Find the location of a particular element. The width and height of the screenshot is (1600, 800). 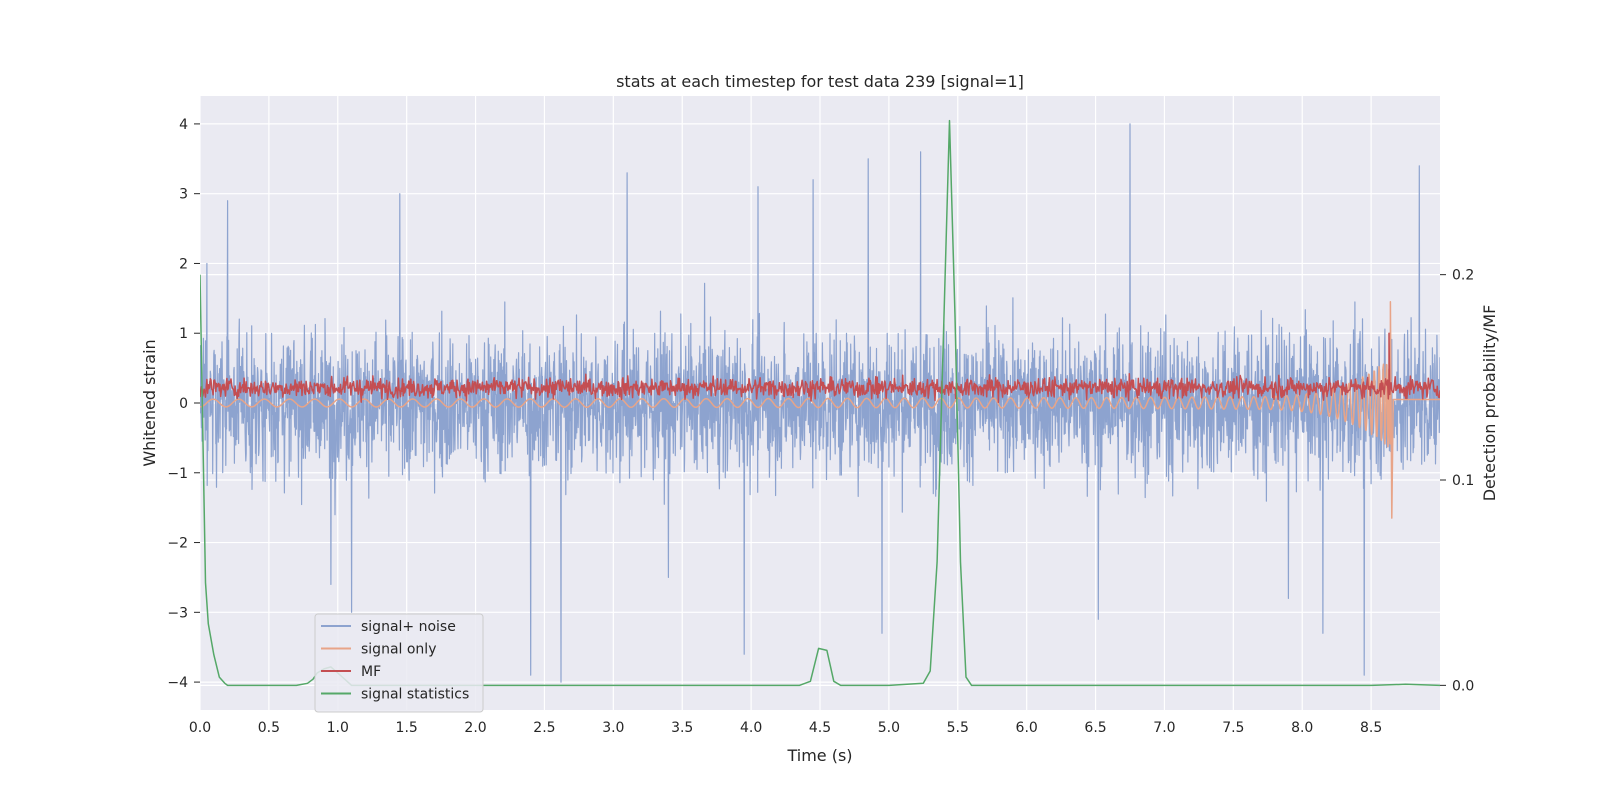

y-tick-label: 0 is located at coordinates (183, 404).